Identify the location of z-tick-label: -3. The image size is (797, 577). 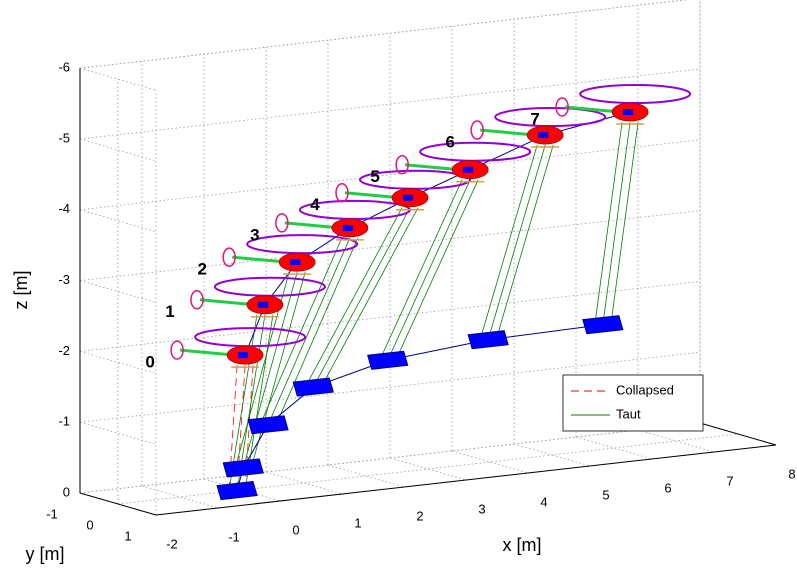
(64, 279).